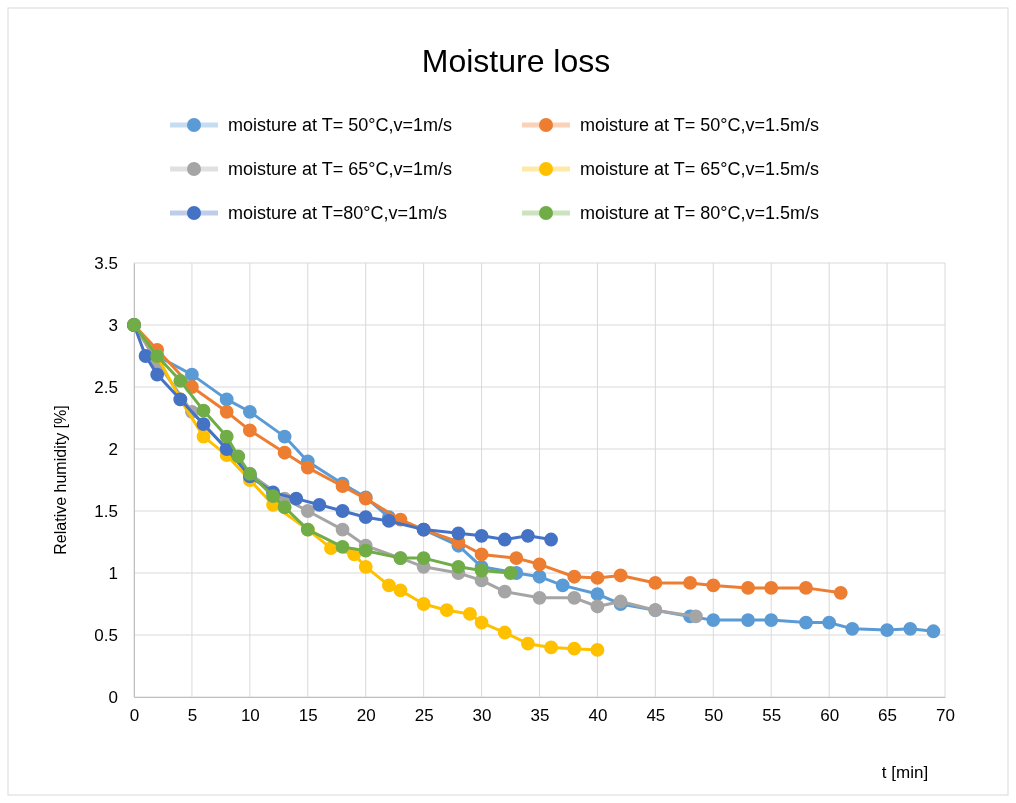  Describe the element at coordinates (340, 125) in the screenshot. I see `legend-label: moisture at T= 50°C,v=1m/s` at that location.